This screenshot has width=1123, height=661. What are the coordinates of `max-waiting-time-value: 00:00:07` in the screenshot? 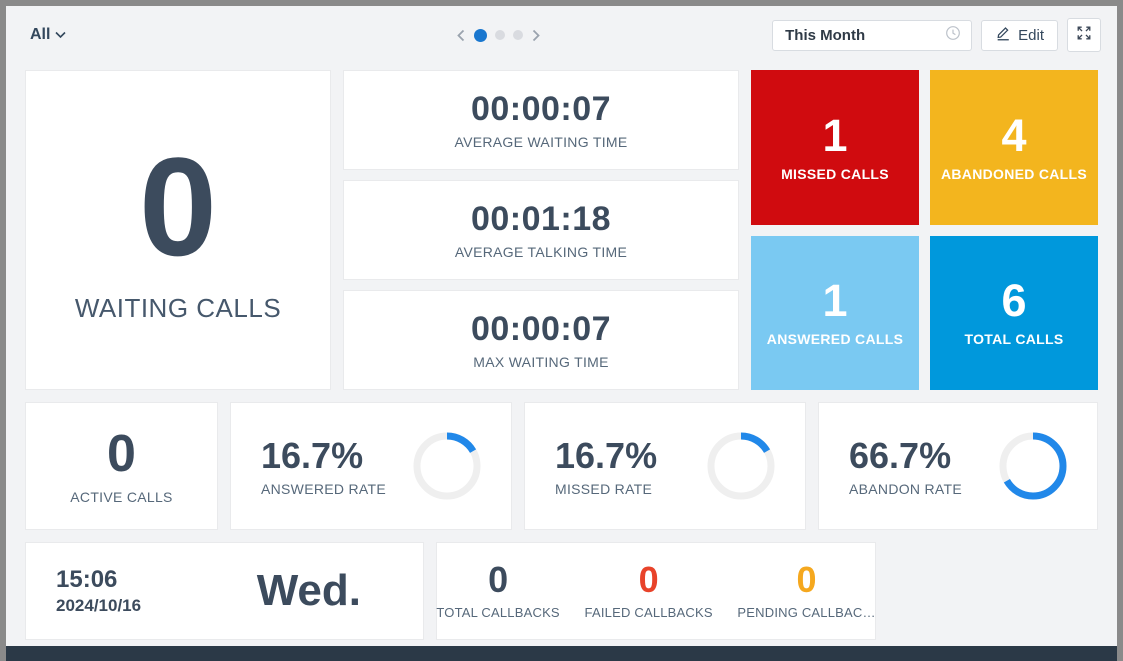 It's located at (541, 329).